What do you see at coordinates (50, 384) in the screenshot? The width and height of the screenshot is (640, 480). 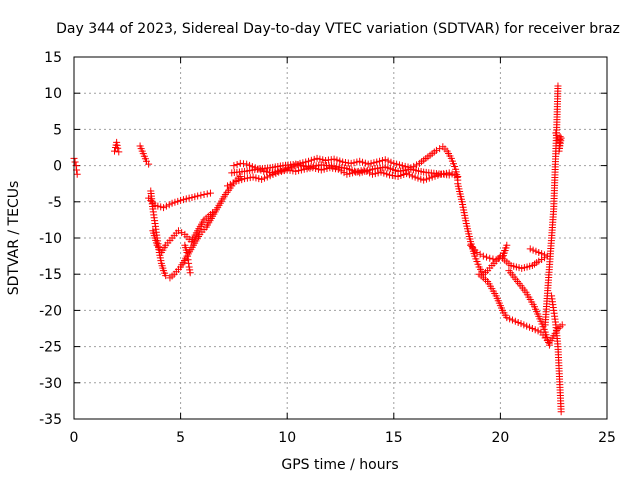 I see `y-tick-label: -30` at bounding box center [50, 384].